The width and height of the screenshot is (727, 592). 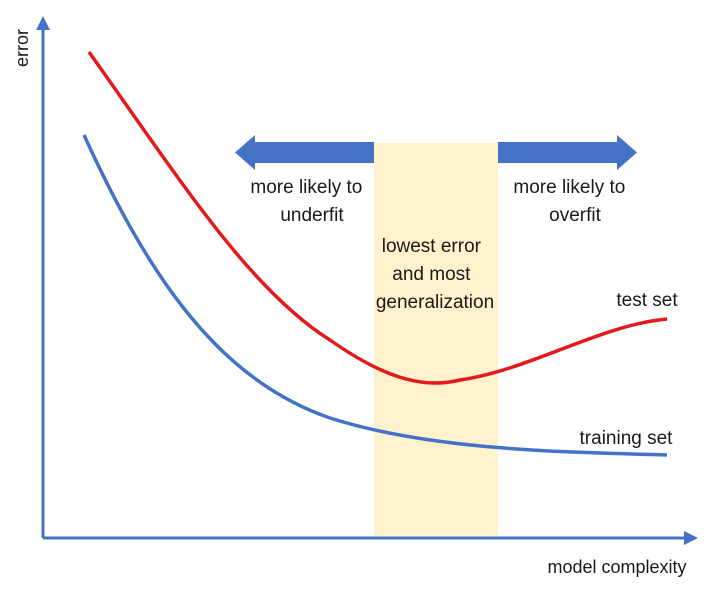 I want to click on training-set-label: training set, so click(x=627, y=438).